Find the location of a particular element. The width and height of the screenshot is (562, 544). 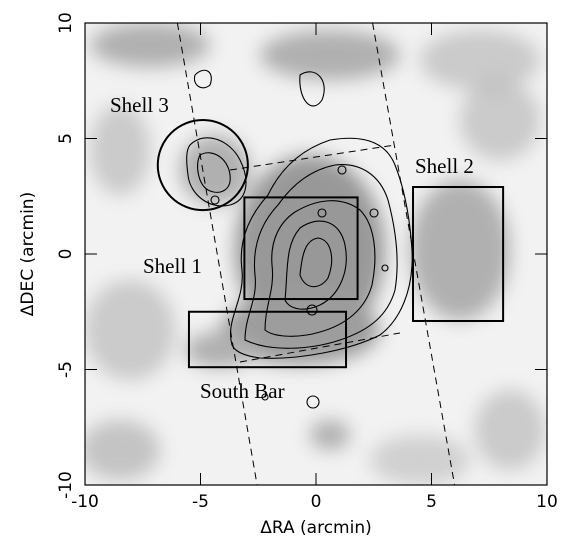

x-tick-label: -10 is located at coordinates (85, 502).